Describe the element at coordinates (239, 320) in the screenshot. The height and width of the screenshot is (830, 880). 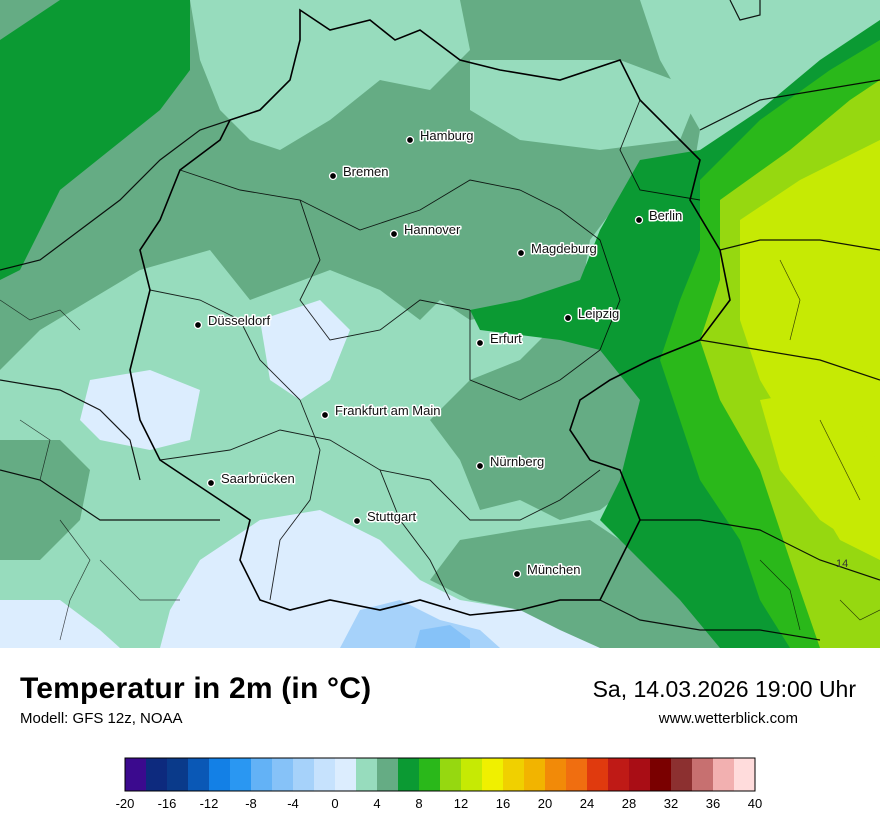
I see `svg-text: Düsseldorf` at that location.